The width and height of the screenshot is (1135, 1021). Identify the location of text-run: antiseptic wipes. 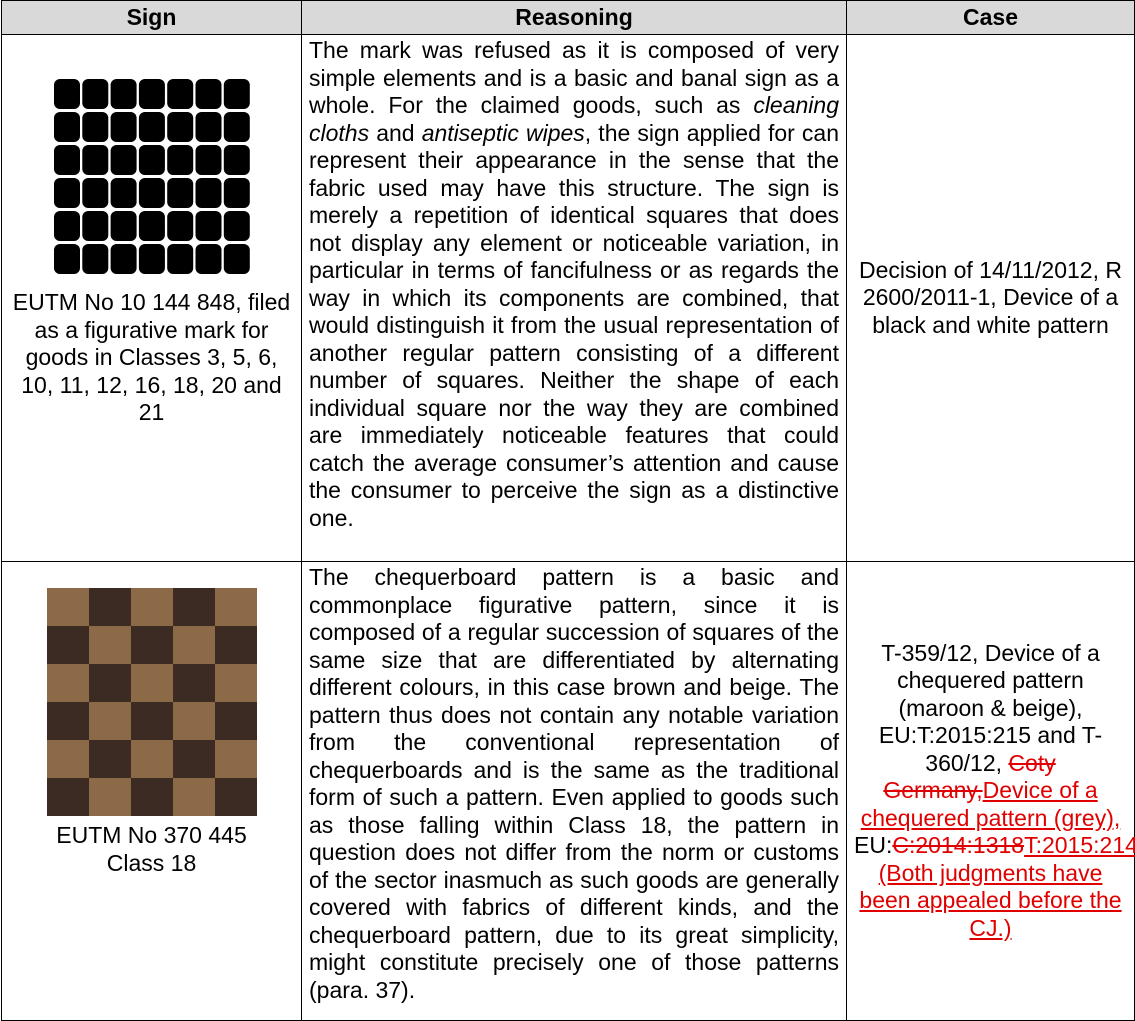
(503, 132).